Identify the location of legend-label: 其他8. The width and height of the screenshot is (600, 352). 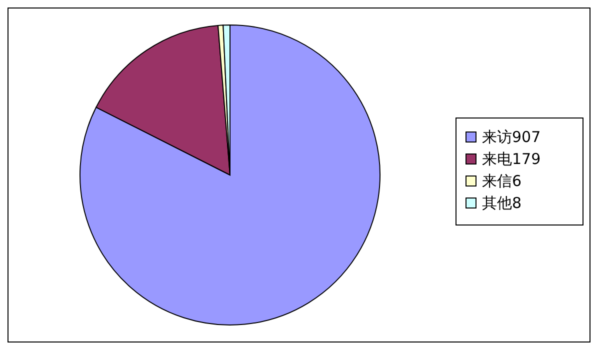
(502, 203).